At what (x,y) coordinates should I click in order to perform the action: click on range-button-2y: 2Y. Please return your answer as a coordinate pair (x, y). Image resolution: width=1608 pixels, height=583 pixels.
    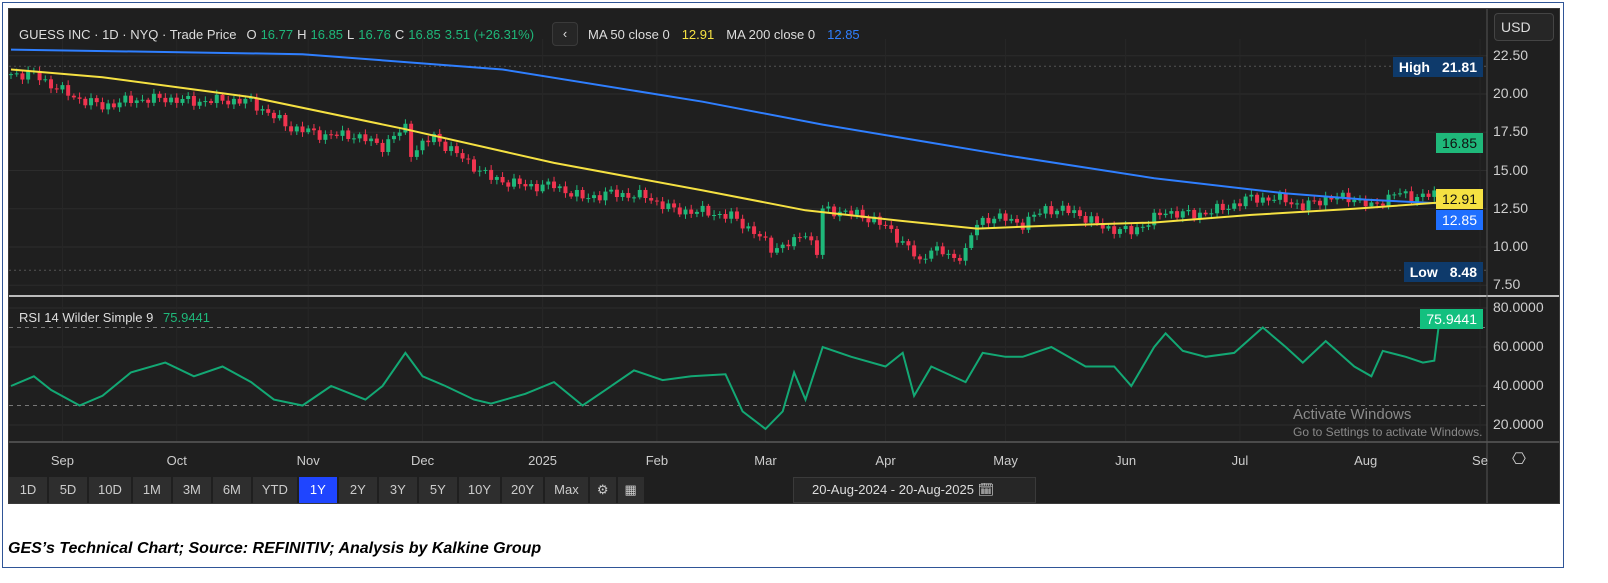
    Looking at the image, I should click on (357, 490).